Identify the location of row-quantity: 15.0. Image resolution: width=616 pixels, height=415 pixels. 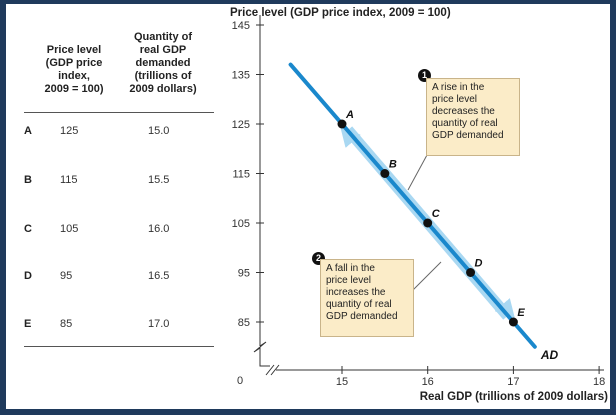
(159, 131).